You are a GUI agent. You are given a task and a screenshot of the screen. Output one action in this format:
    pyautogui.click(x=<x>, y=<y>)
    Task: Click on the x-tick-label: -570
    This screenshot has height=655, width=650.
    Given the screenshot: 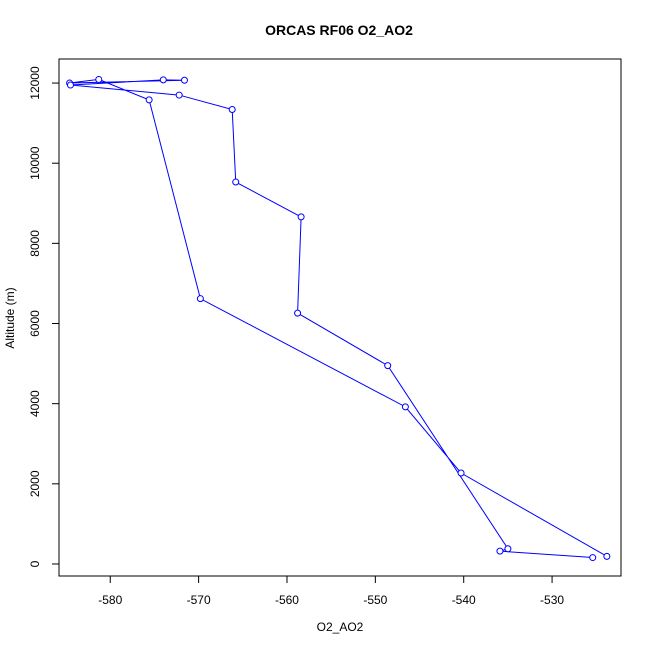 What is the action you would take?
    pyautogui.click(x=199, y=600)
    